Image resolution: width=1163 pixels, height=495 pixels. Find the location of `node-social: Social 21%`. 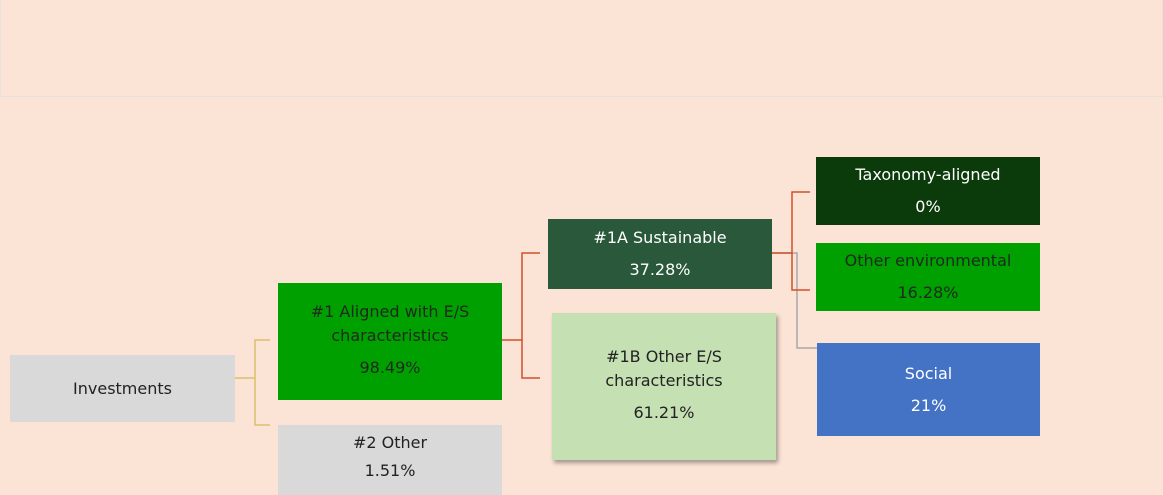

node-social: Social 21% is located at coordinates (928, 389).